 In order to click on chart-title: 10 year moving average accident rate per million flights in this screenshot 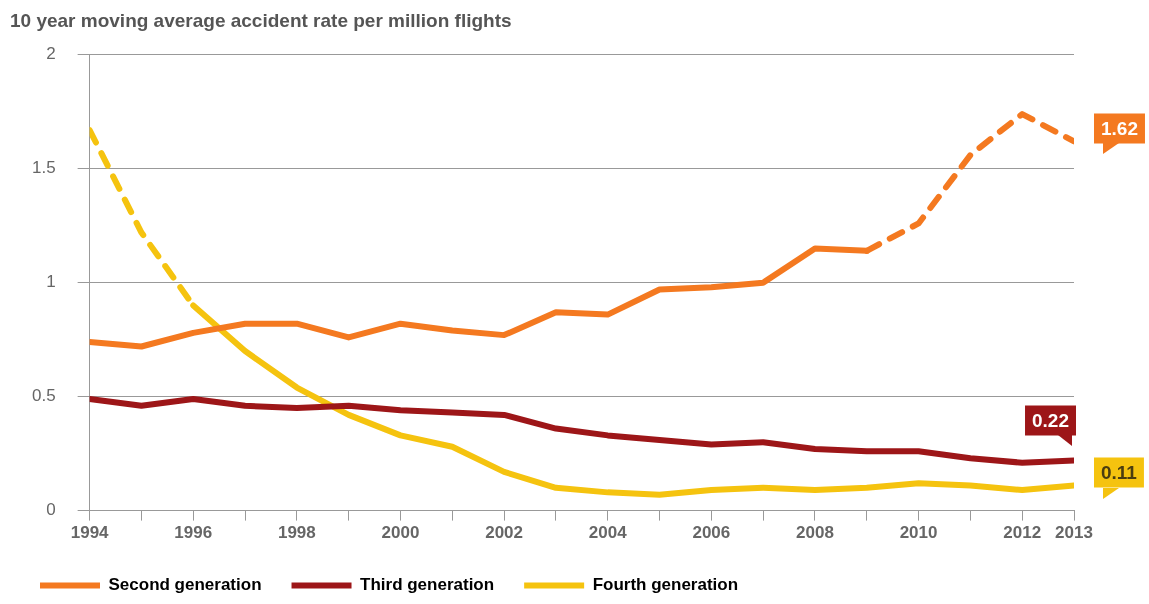, I will do `click(261, 20)`.